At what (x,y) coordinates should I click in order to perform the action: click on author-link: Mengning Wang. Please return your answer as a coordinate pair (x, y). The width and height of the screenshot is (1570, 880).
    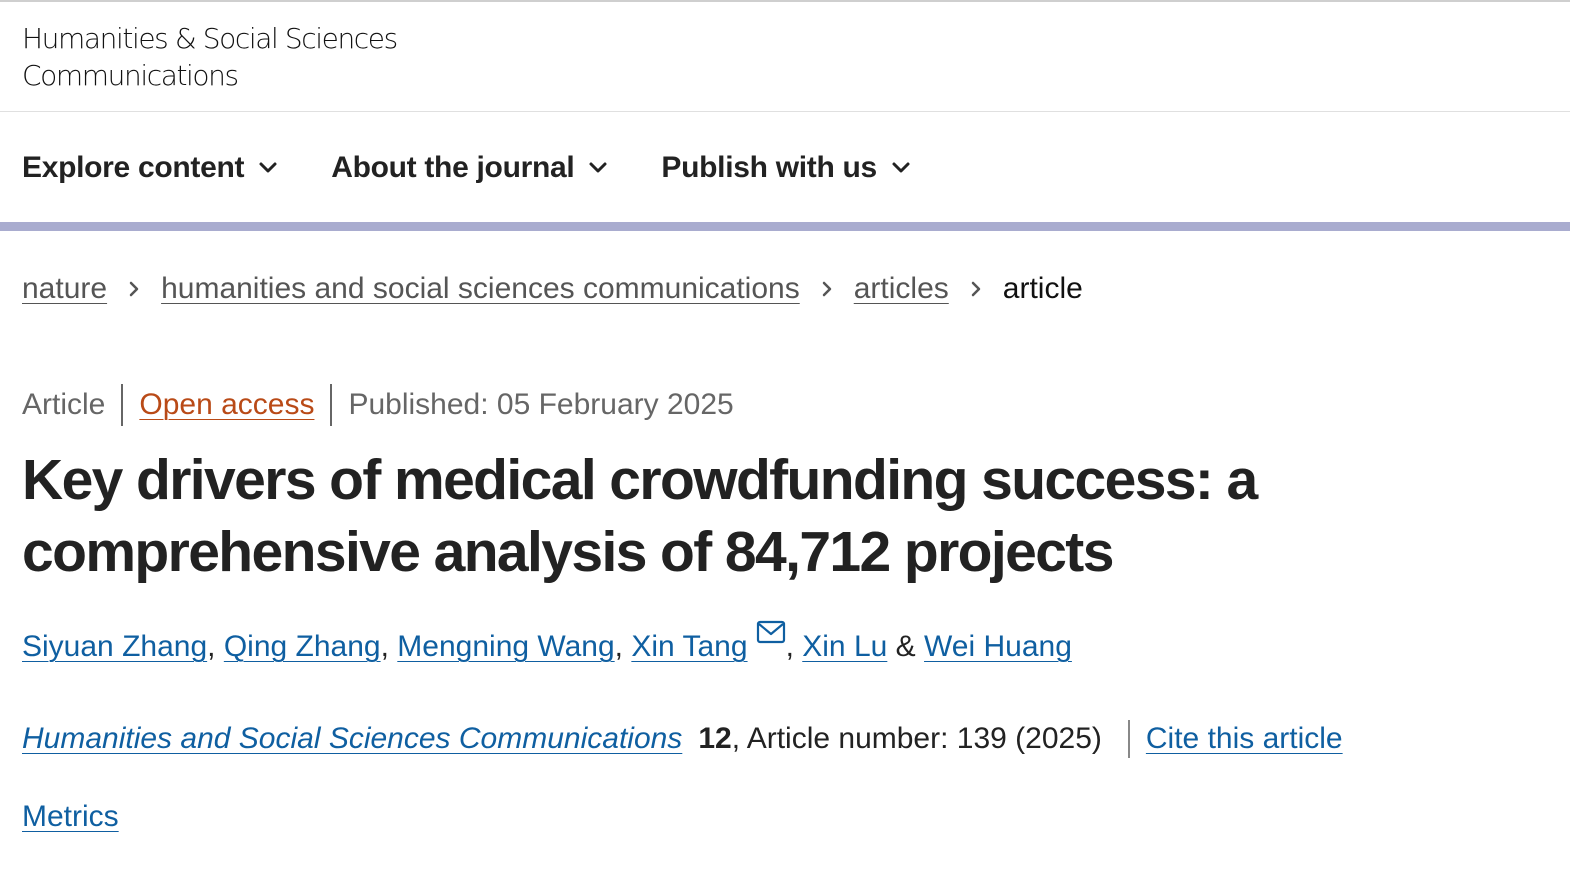
    Looking at the image, I should click on (506, 646).